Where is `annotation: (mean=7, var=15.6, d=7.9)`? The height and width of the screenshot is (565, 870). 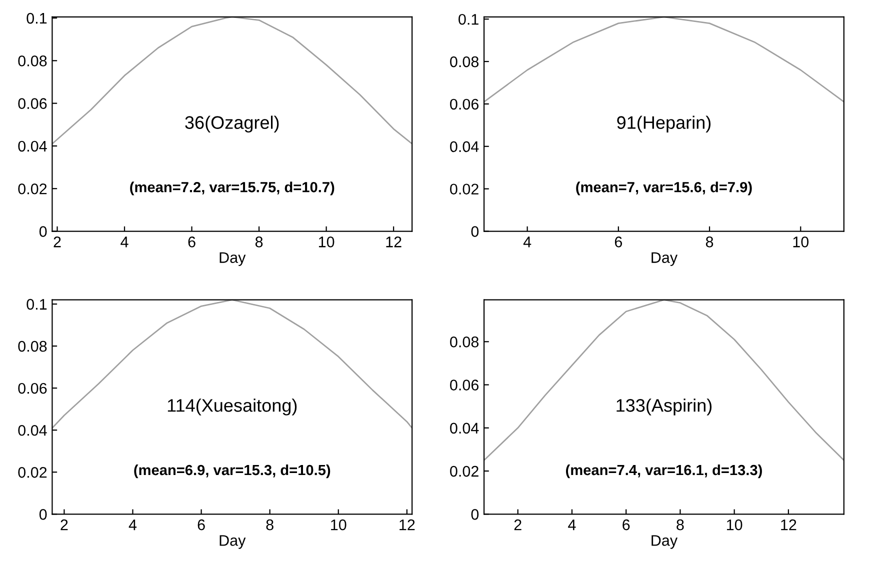 annotation: (mean=7, var=15.6, d=7.9) is located at coordinates (664, 189).